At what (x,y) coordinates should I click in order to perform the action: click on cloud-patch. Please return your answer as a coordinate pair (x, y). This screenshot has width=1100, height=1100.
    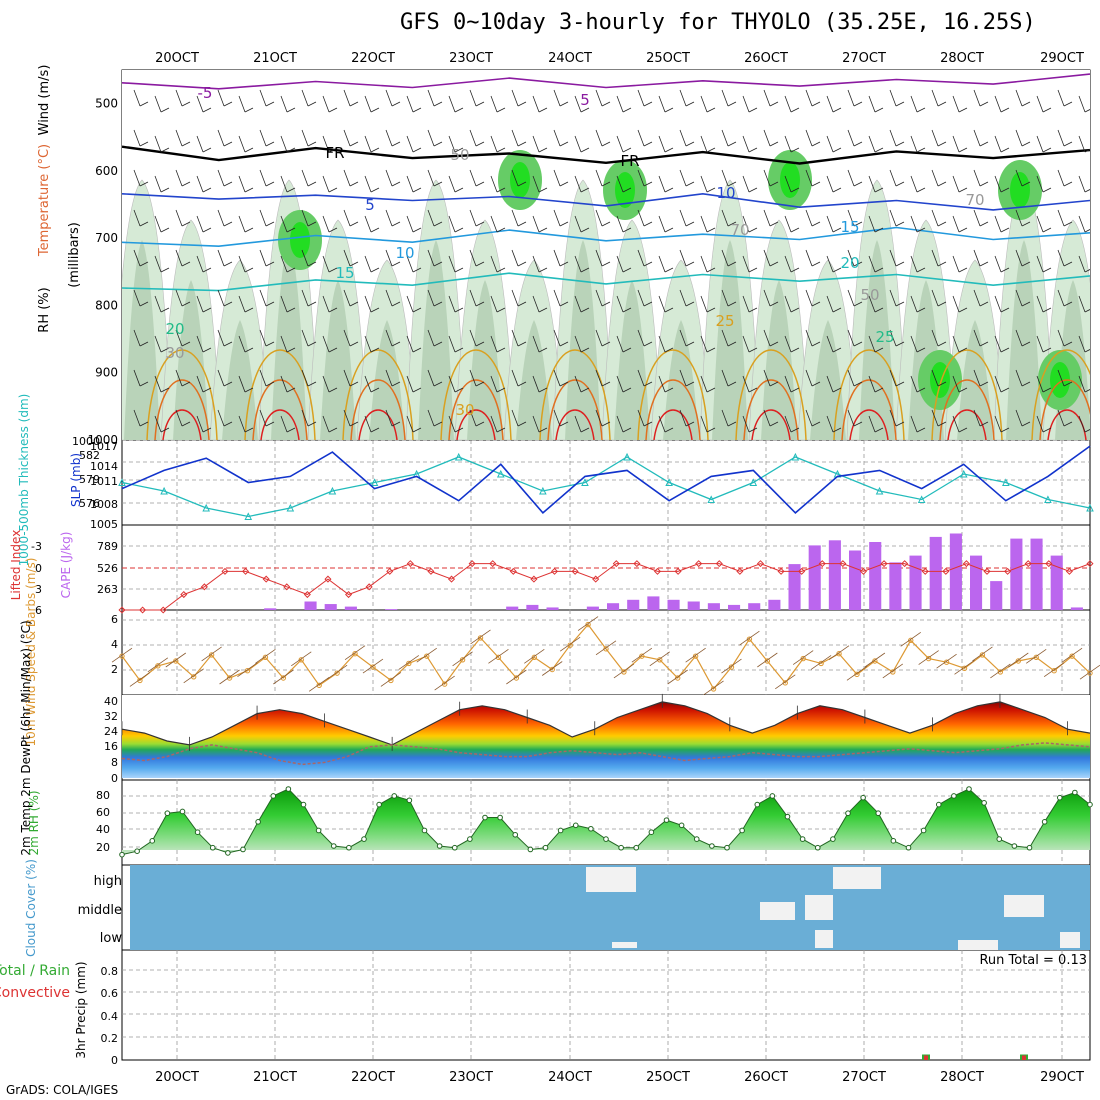
    Looking at the image, I should click on (624, 945).